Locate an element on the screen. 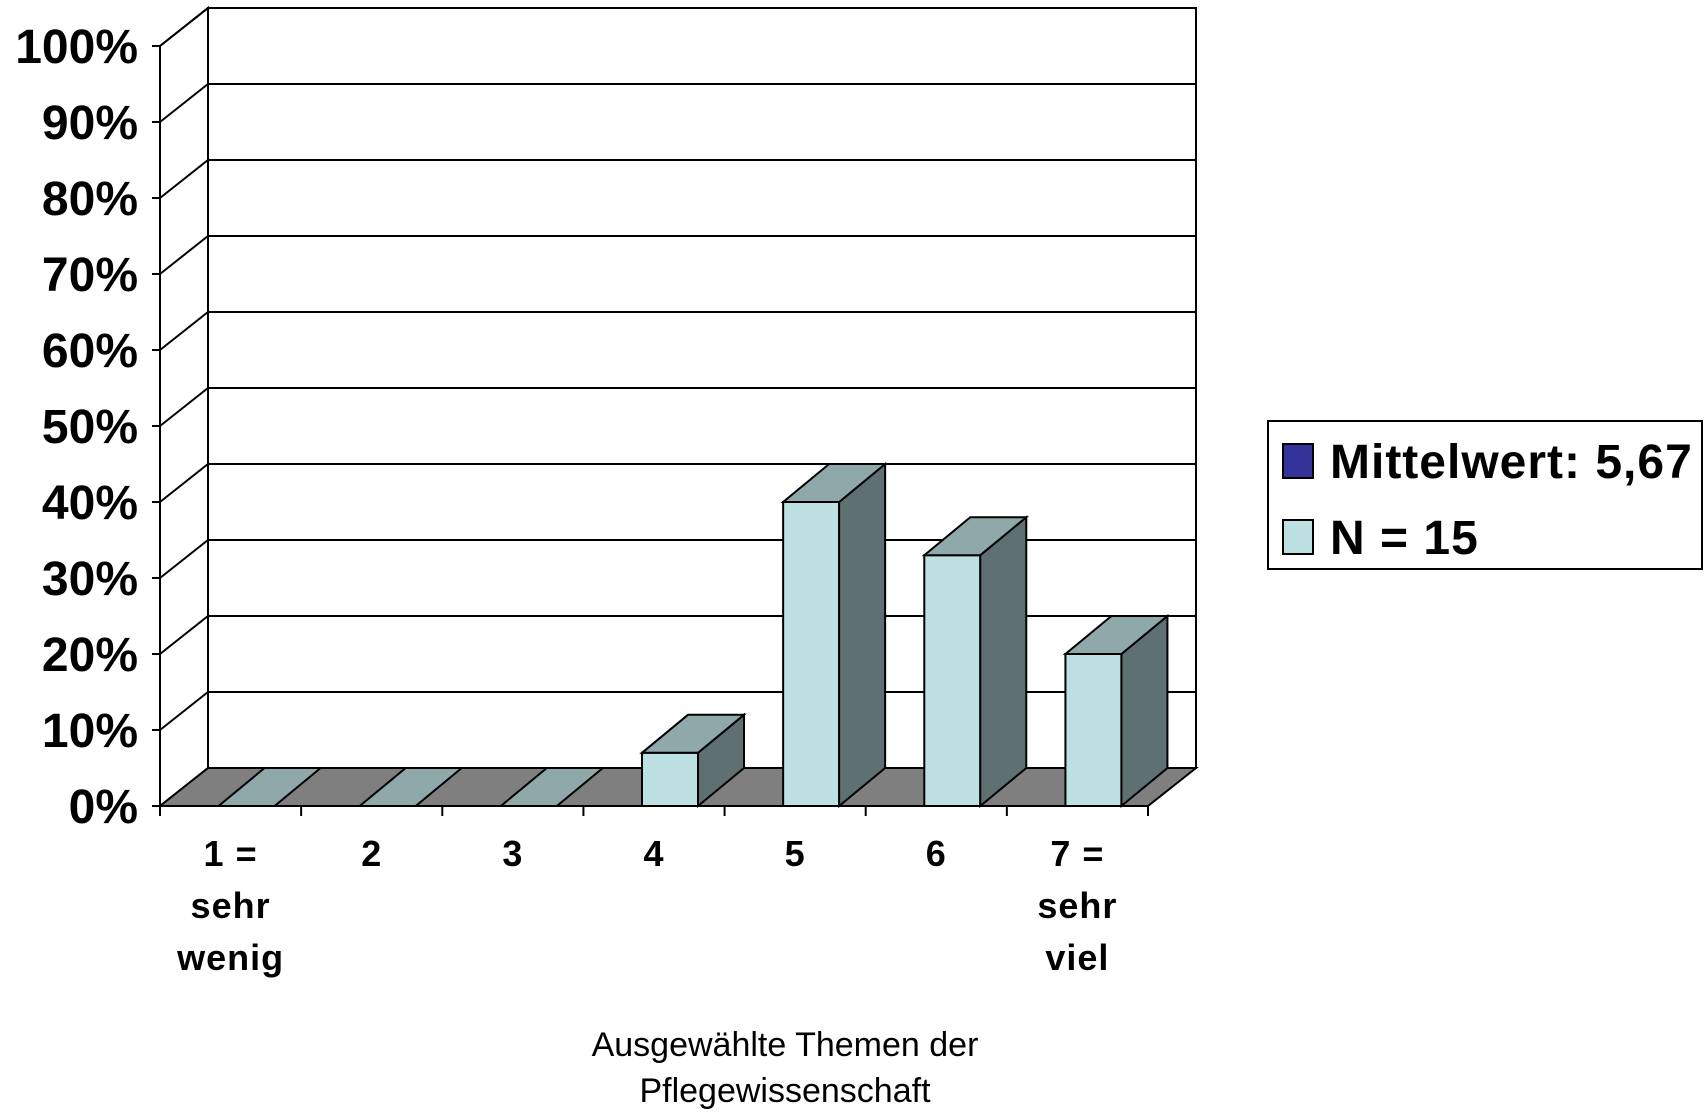 This screenshot has height=1114, width=1704. x-tick-label-line: 3 is located at coordinates (512, 853).